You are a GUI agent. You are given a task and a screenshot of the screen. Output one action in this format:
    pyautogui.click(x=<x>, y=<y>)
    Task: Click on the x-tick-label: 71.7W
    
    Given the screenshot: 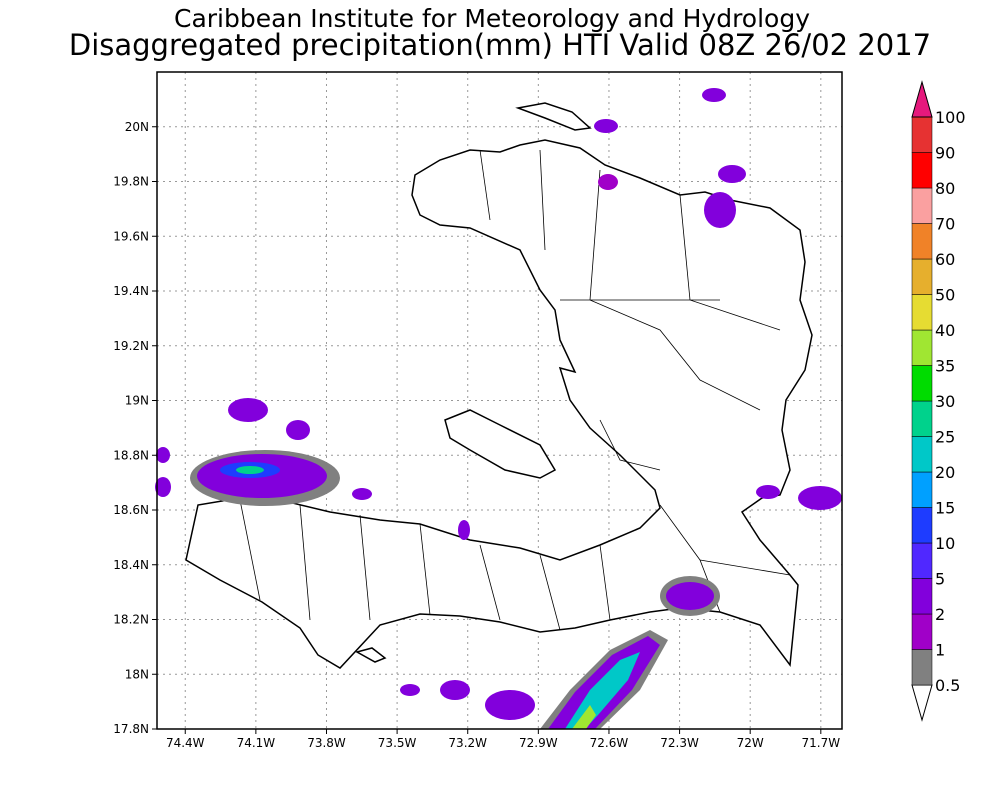 What is the action you would take?
    pyautogui.click(x=821, y=743)
    